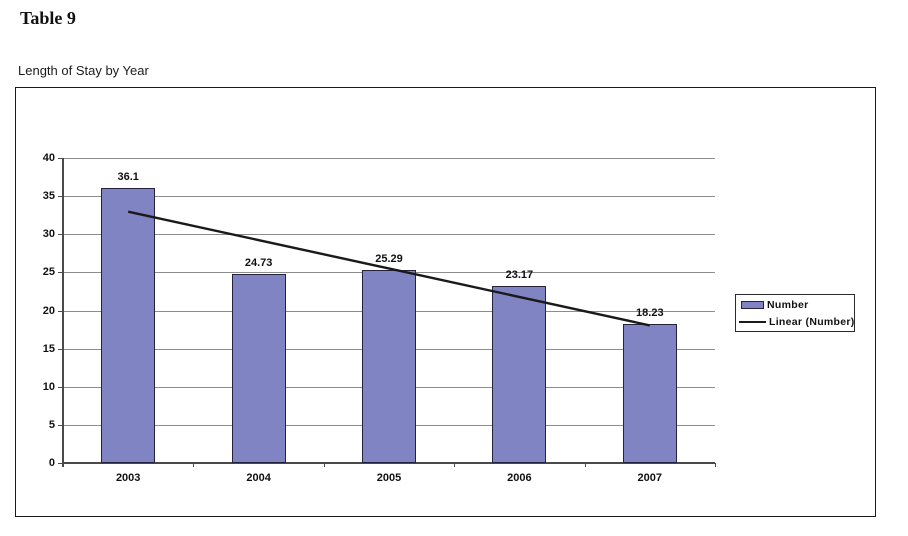  Describe the element at coordinates (48, 158) in the screenshot. I see `y-tick-label: 40` at that location.